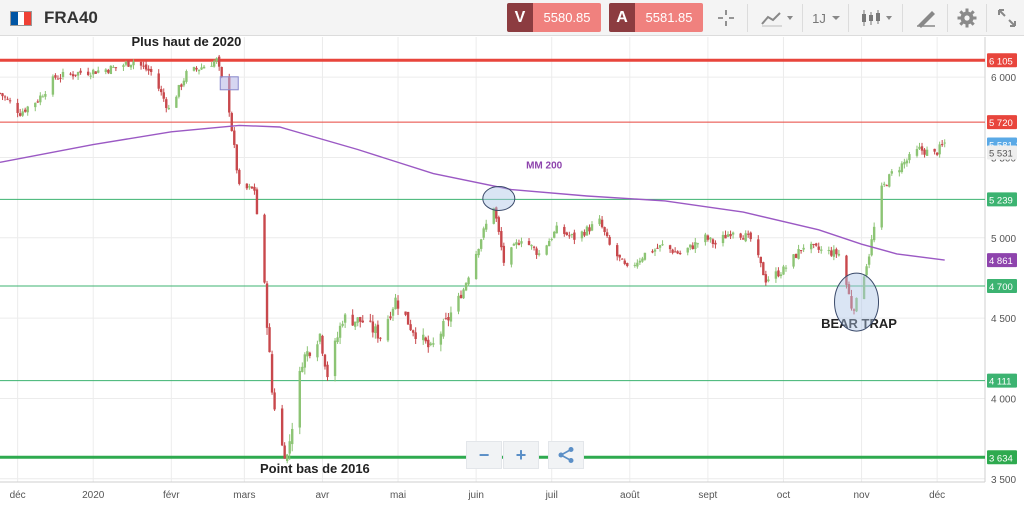  Describe the element at coordinates (521, 455) in the screenshot. I see `zoom-in-button: +` at that location.